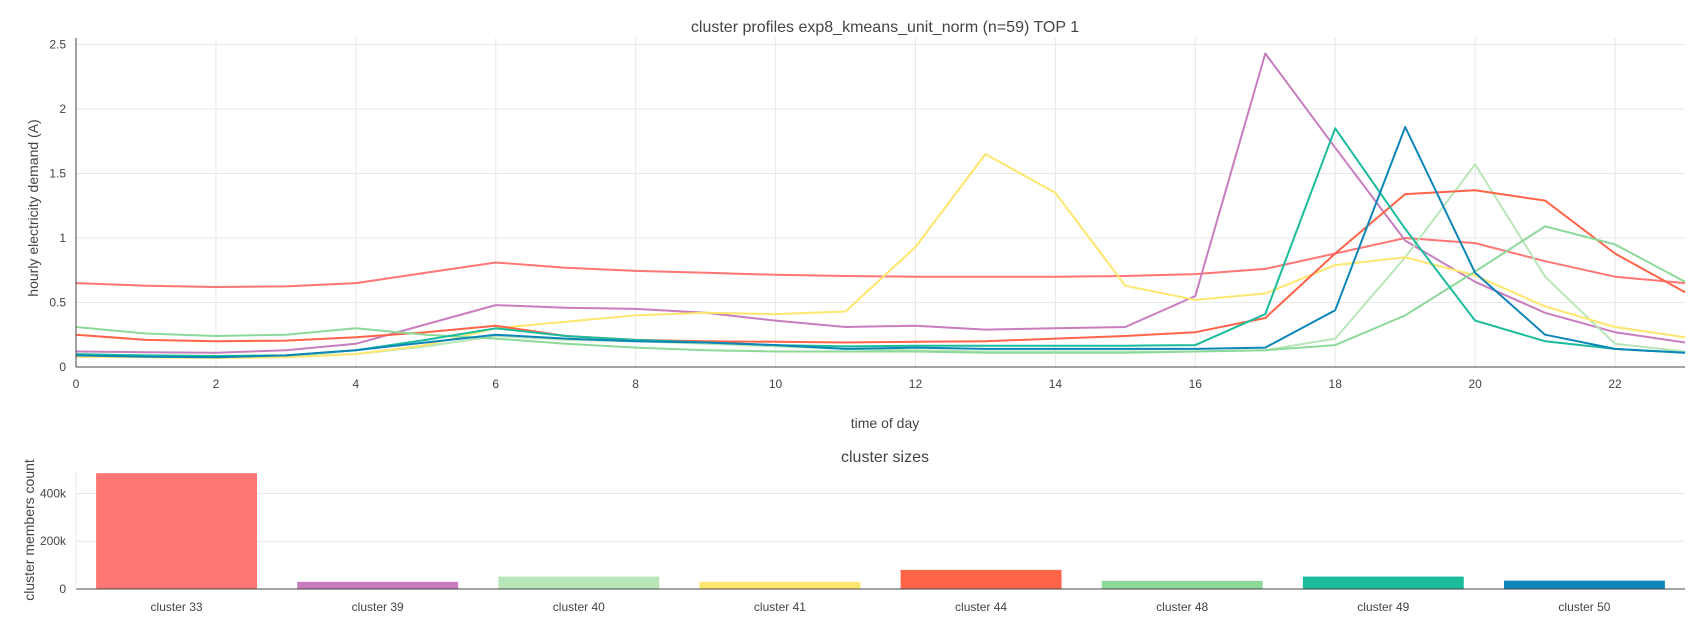 Image resolution: width=1700 pixels, height=644 pixels. I want to click on x-tick-label: 0, so click(76, 384).